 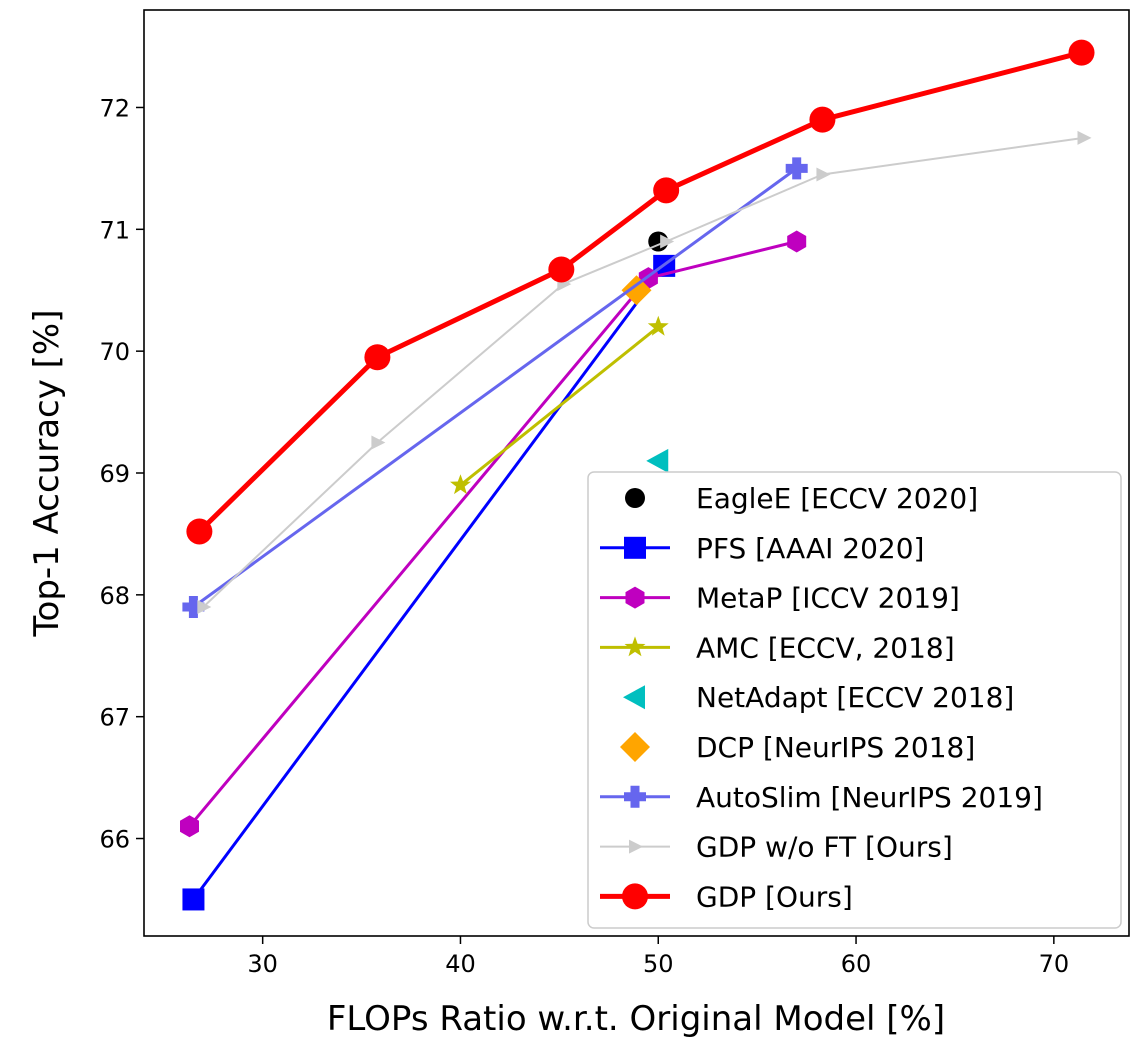 What do you see at coordinates (774, 896) in the screenshot?
I see `legend-label: GDP [Ours]` at bounding box center [774, 896].